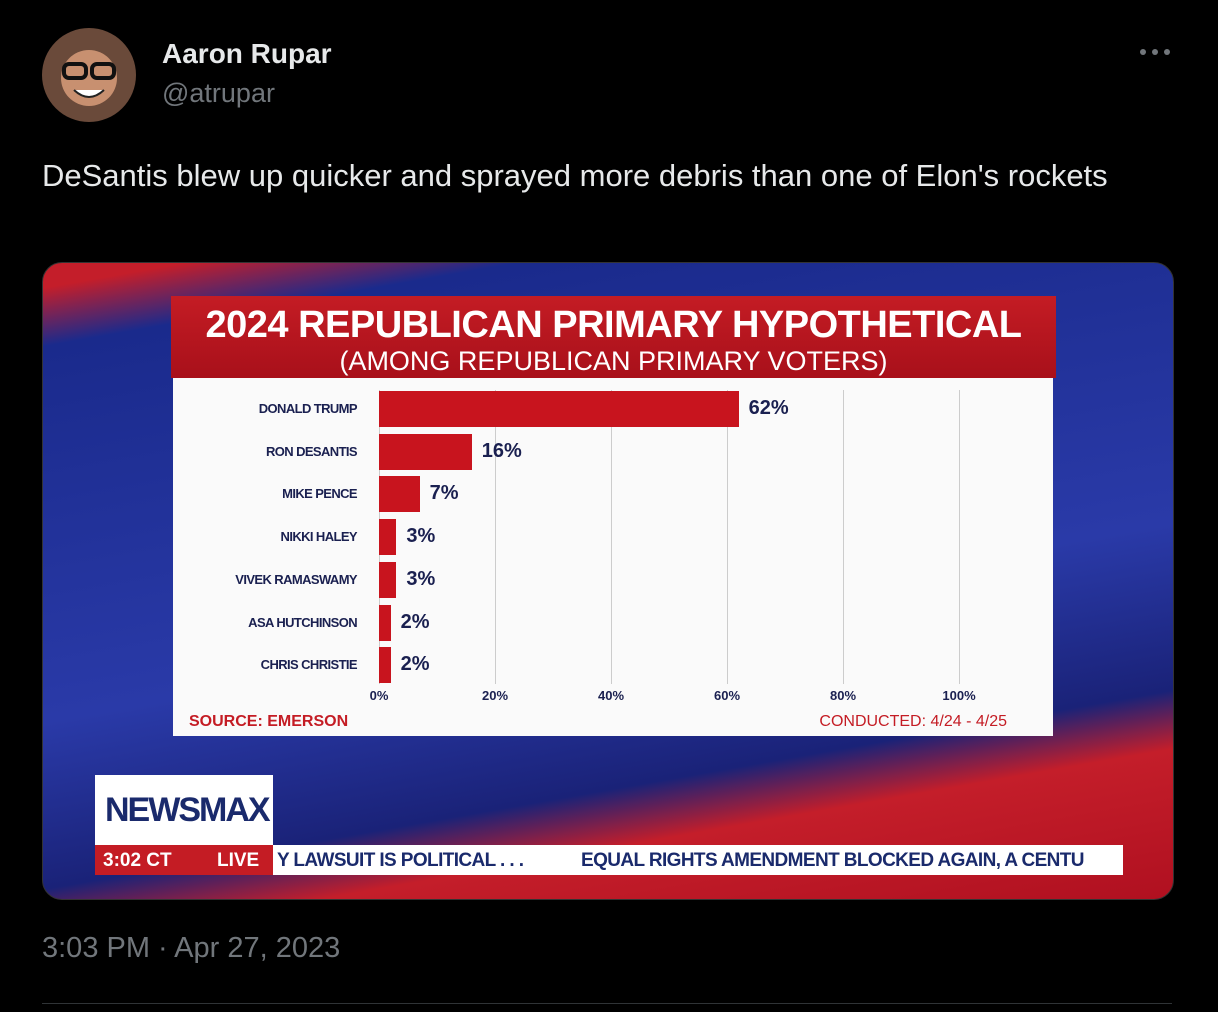 This screenshot has width=1218, height=1012. Describe the element at coordinates (400, 860) in the screenshot. I see `ticker-item: Y LAWSUIT IS POLITICAL . . .` at that location.